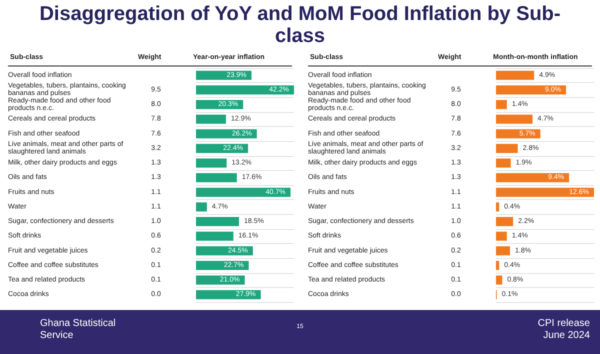  What do you see at coordinates (300, 25) in the screenshot?
I see `chart-title: Disaggregation of YoY and MoM Food Inflation by Sub-class` at bounding box center [300, 25].